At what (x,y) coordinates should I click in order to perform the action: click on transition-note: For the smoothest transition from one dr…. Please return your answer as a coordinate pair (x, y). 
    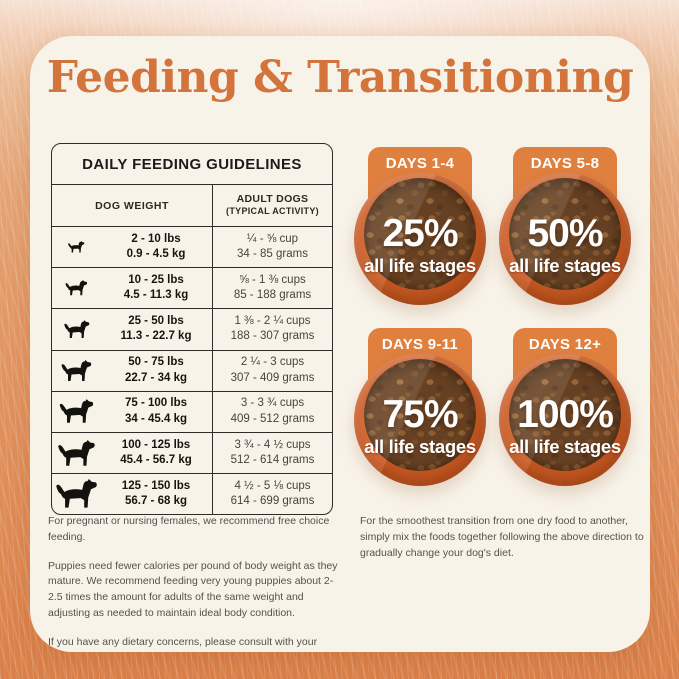
    Looking at the image, I should click on (502, 544).